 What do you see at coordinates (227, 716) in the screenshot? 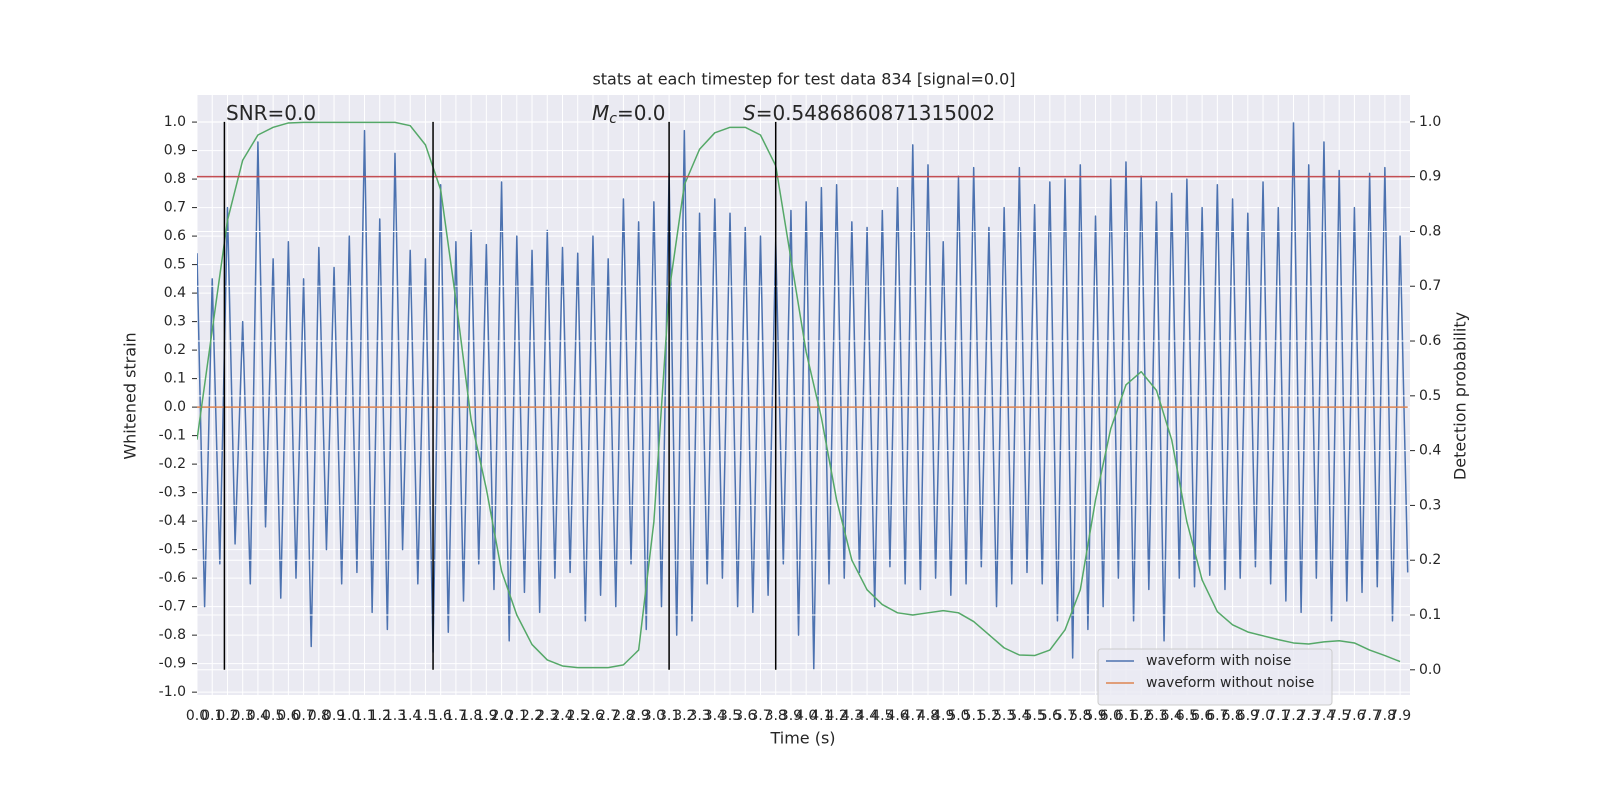
I see `x-tick-label: 0.2` at bounding box center [227, 716].